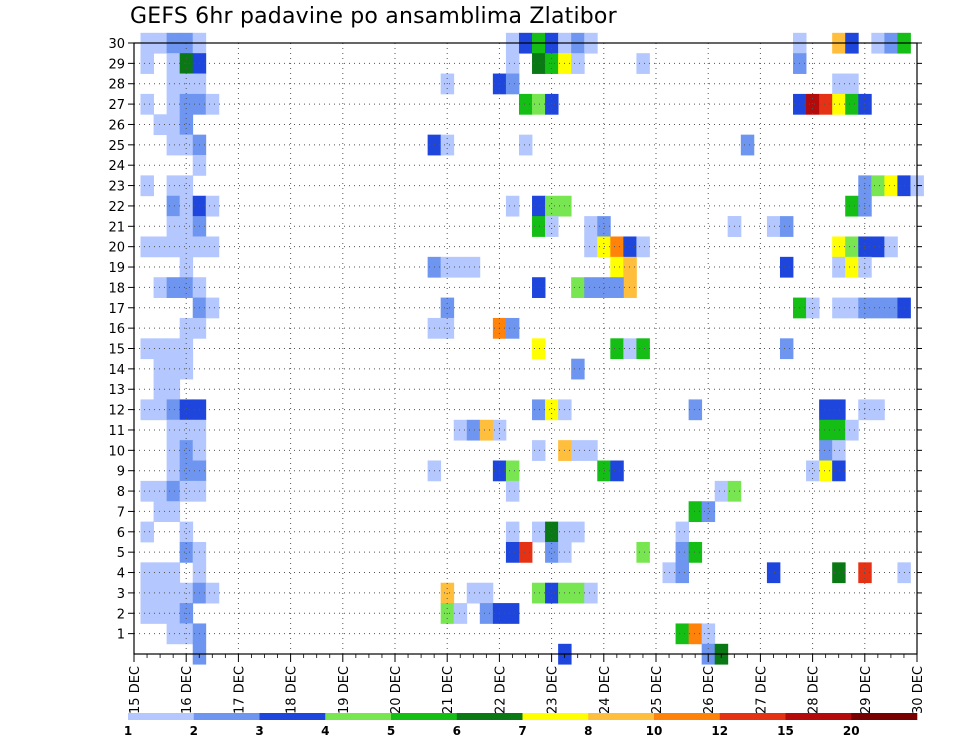 Image resolution: width=960 pixels, height=742 pixels. What do you see at coordinates (605, 690) in the screenshot?
I see `x-tick-label: 24 DEC` at bounding box center [605, 690].